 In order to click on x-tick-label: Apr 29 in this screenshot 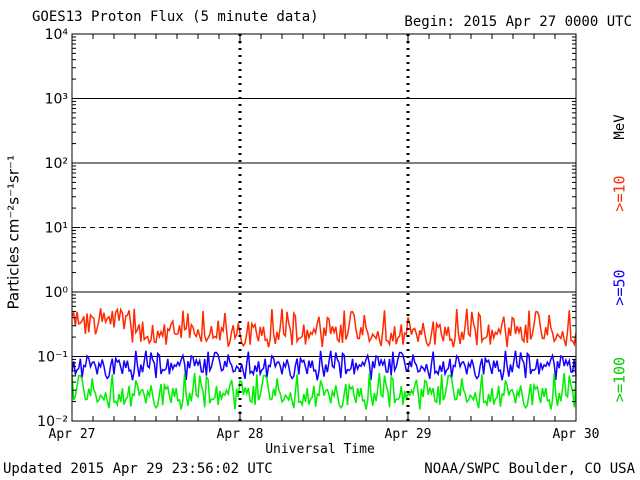, I will do `click(408, 434)`.